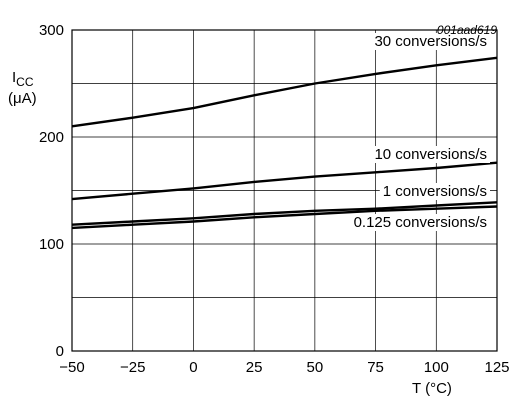 The width and height of the screenshot is (515, 401). Describe the element at coordinates (51, 244) in the screenshot. I see `y-tick-label: 100` at that location.